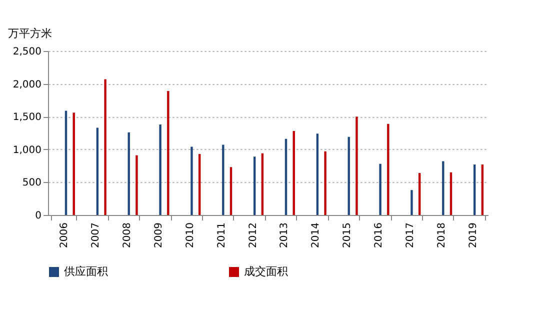 Image resolution: width=552 pixels, height=322 pixels. Describe the element at coordinates (27, 52) in the screenshot. I see `y-tick-label: 2,500` at that location.